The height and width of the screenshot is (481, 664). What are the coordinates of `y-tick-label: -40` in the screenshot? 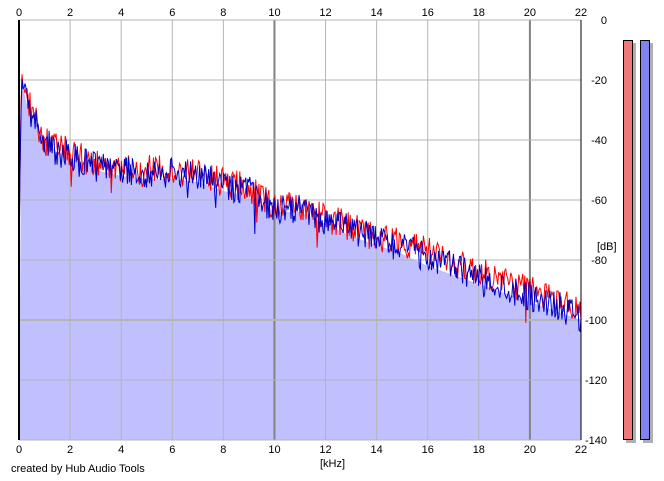 It's located at (599, 141).